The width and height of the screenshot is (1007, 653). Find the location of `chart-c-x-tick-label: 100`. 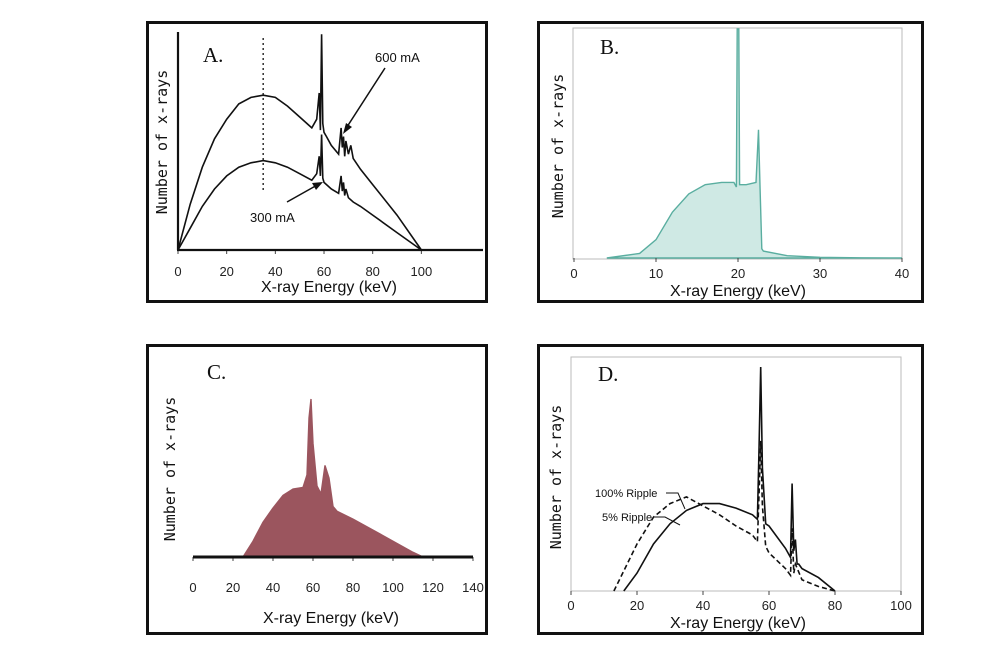

chart-c-x-tick-label: 100 is located at coordinates (393, 587).